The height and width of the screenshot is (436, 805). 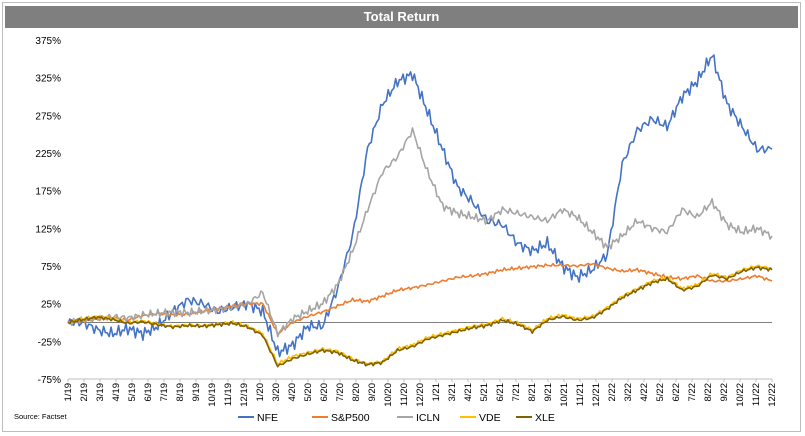 What do you see at coordinates (49, 342) in the screenshot?
I see `y-tick-label: -25%` at bounding box center [49, 342].